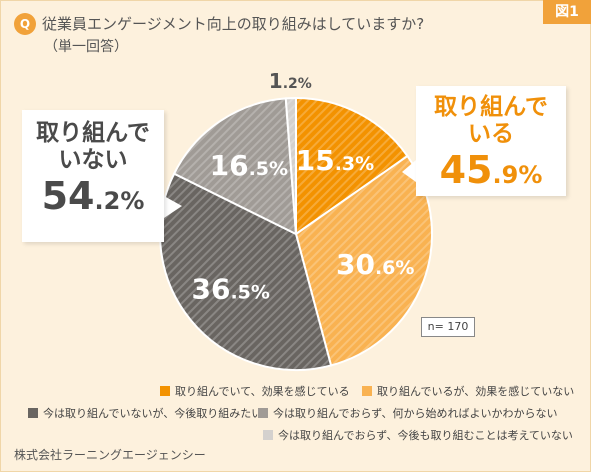 The image size is (591, 472). Describe the element at coordinates (415, 413) in the screenshot. I see `legend-label-4: 今は取り組んでおらず、何から始めればよいかわからない` at that location.